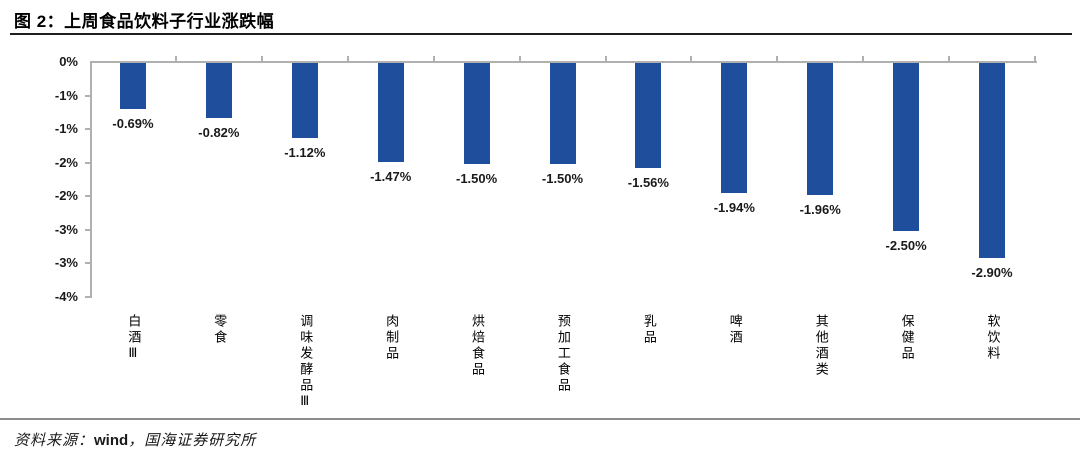 The width and height of the screenshot is (1080, 462). I want to click on category-label-text: 乳品, so click(649, 330).